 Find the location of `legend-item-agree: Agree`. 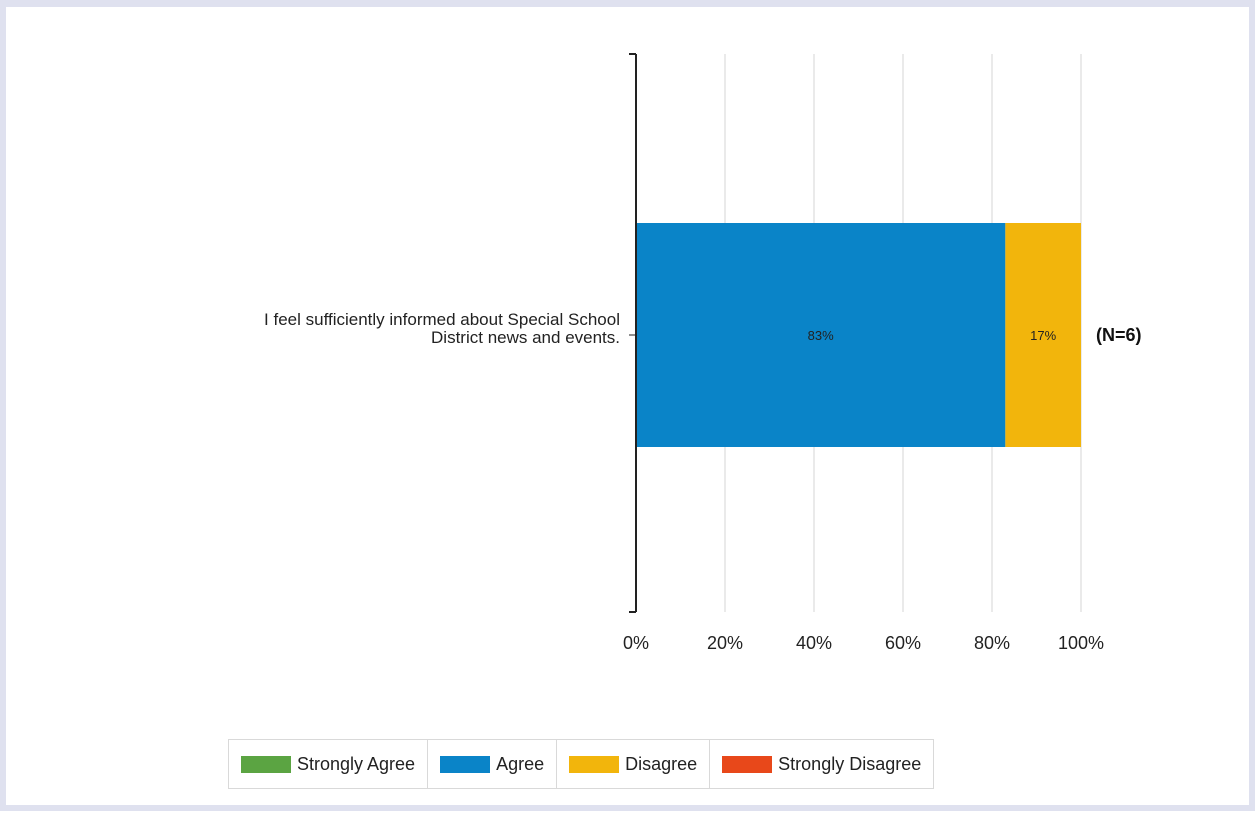

legend-item-agree: Agree is located at coordinates (493, 764).